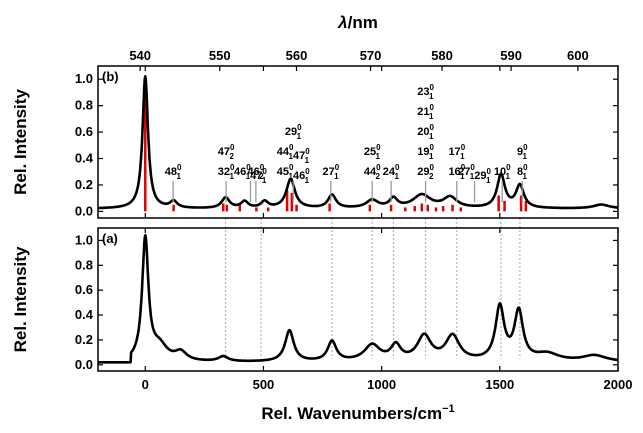 Image resolution: width=643 pixels, height=433 pixels. What do you see at coordinates (381, 384) in the screenshot?
I see `x-tick-label: 1000` at bounding box center [381, 384].